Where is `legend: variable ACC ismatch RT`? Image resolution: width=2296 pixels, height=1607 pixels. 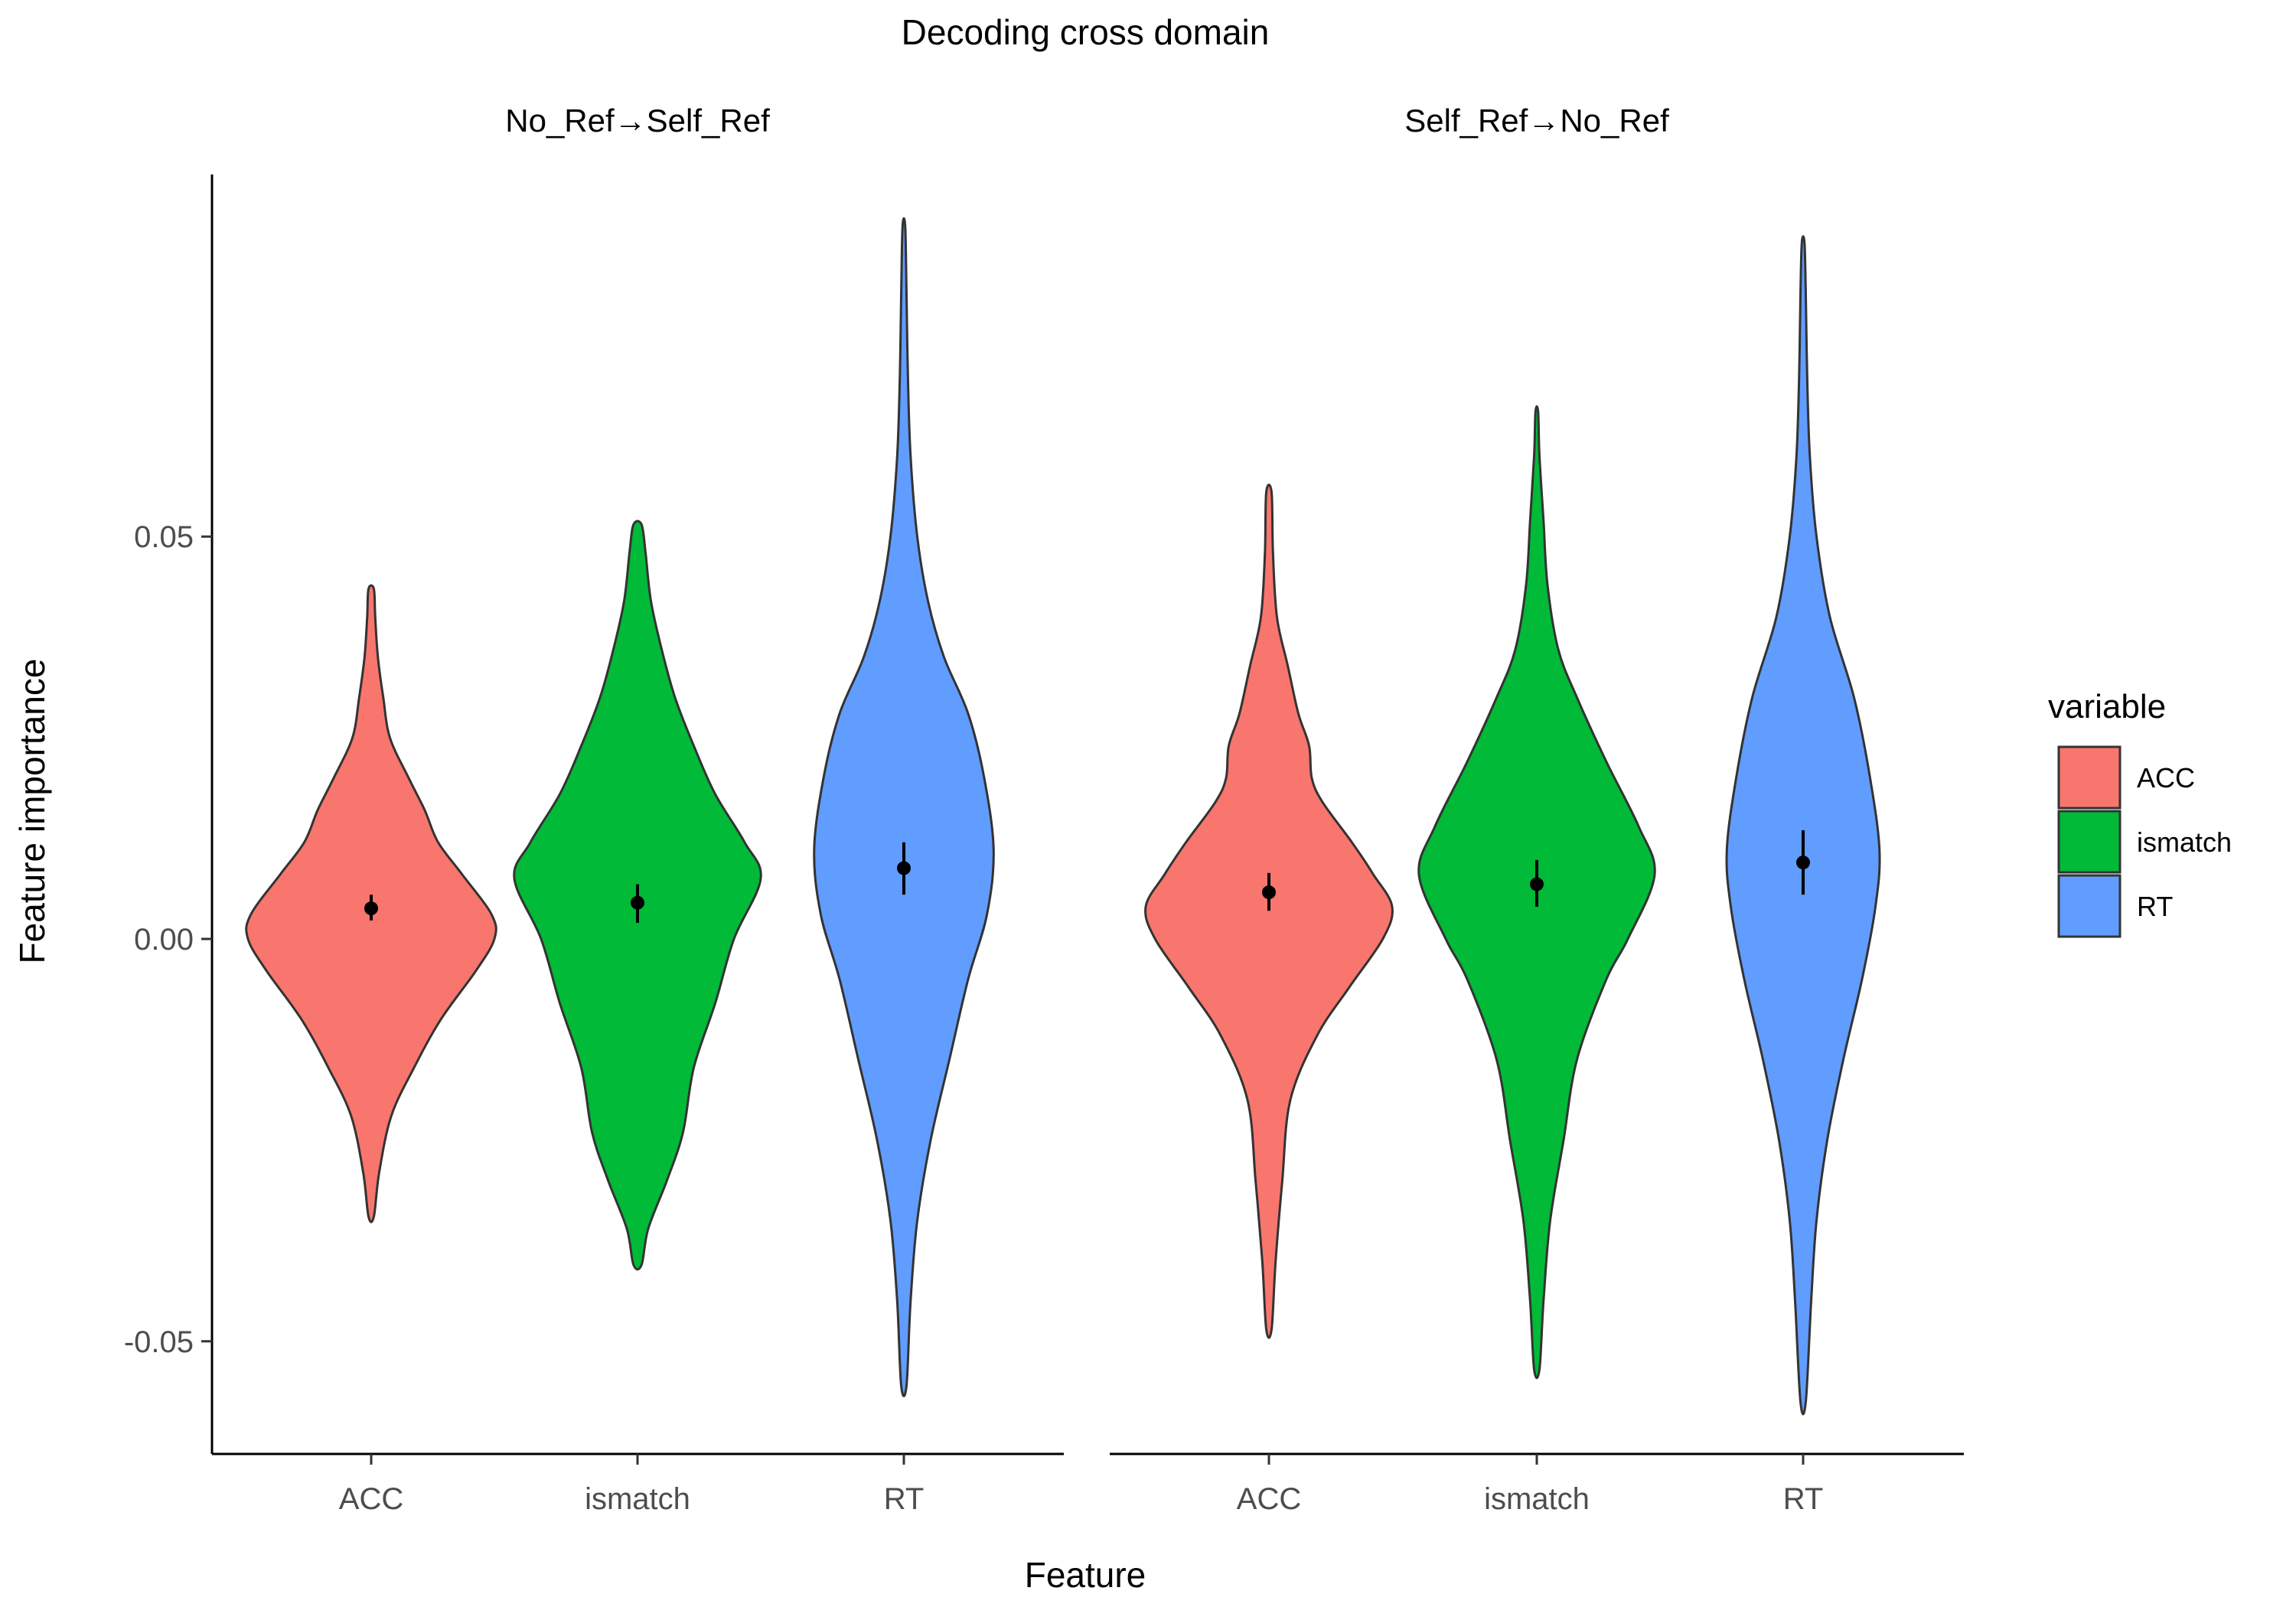 legend: variable ACC ismatch RT is located at coordinates (2140, 813).